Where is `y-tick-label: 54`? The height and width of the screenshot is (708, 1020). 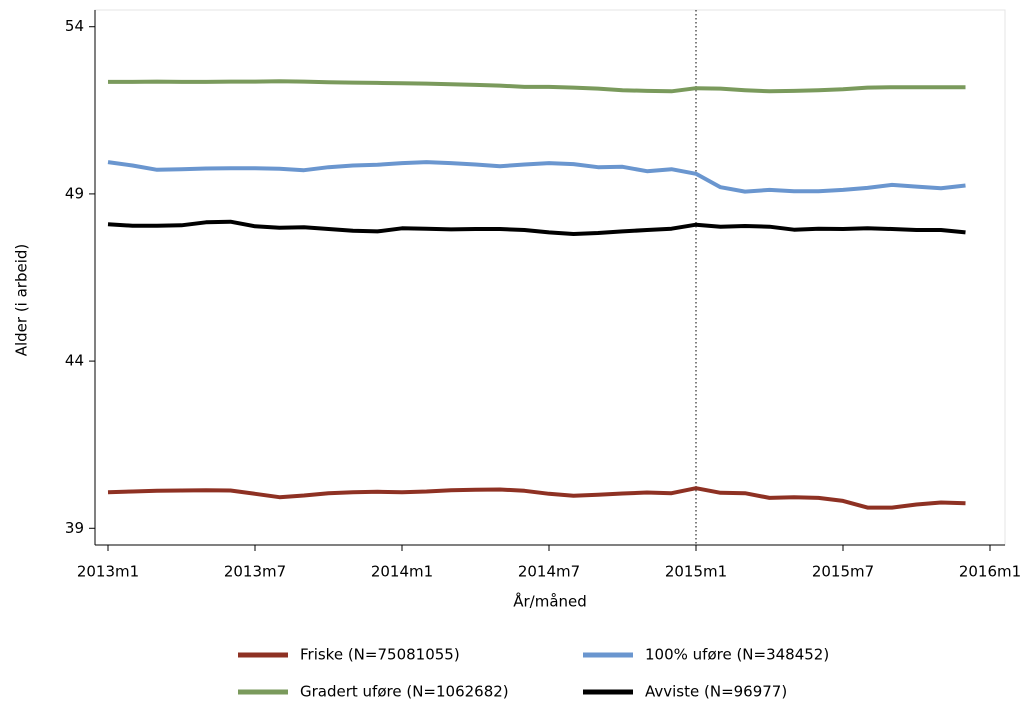 y-tick-label: 54 is located at coordinates (74, 26).